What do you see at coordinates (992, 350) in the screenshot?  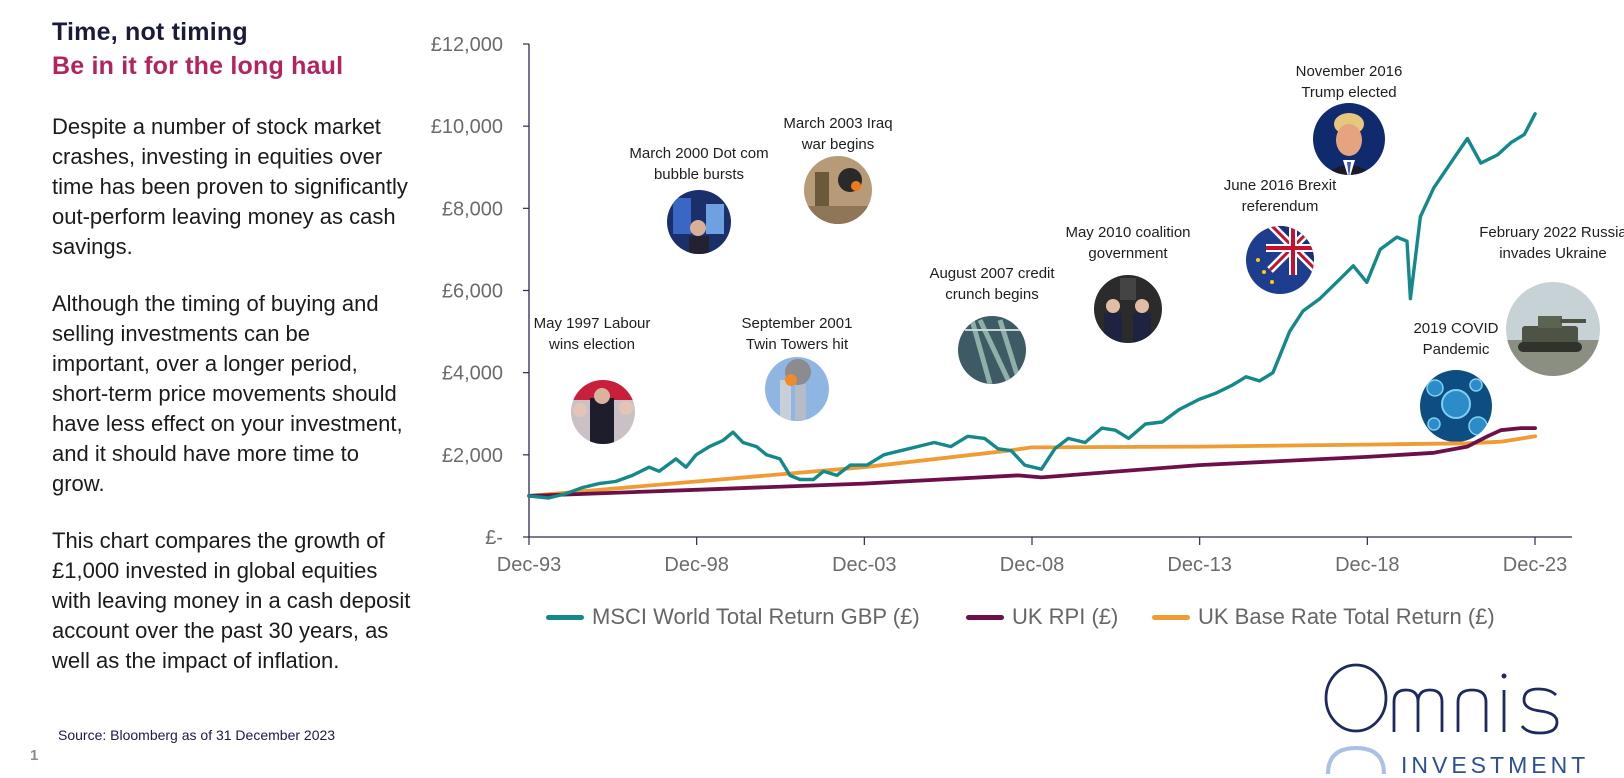 I see `credit-crunch-photo` at bounding box center [992, 350].